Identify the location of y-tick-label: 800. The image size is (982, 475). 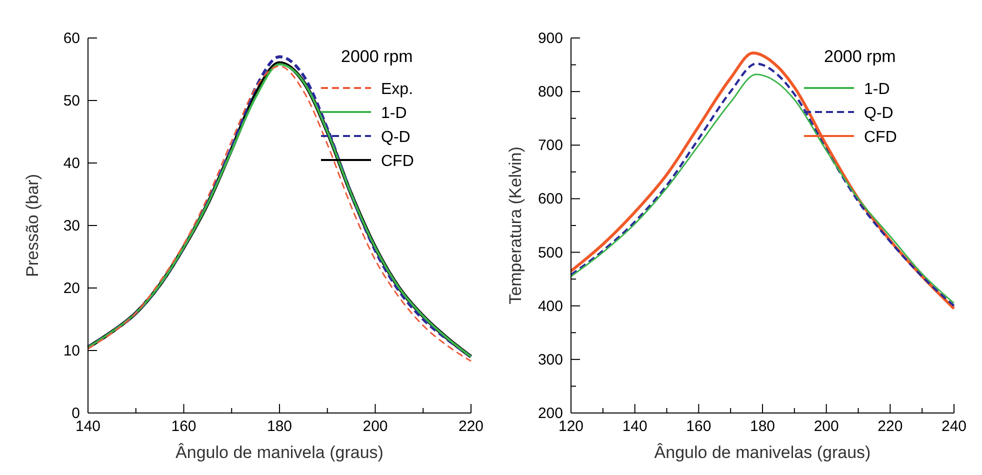
(550, 92).